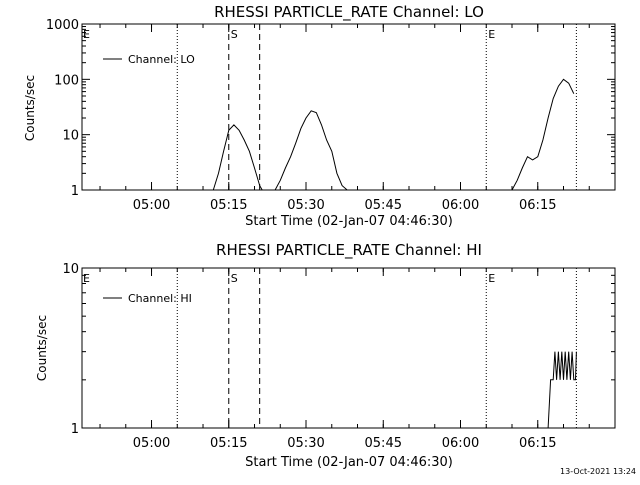  I want to click on legend: Channel: HI, so click(147, 298).